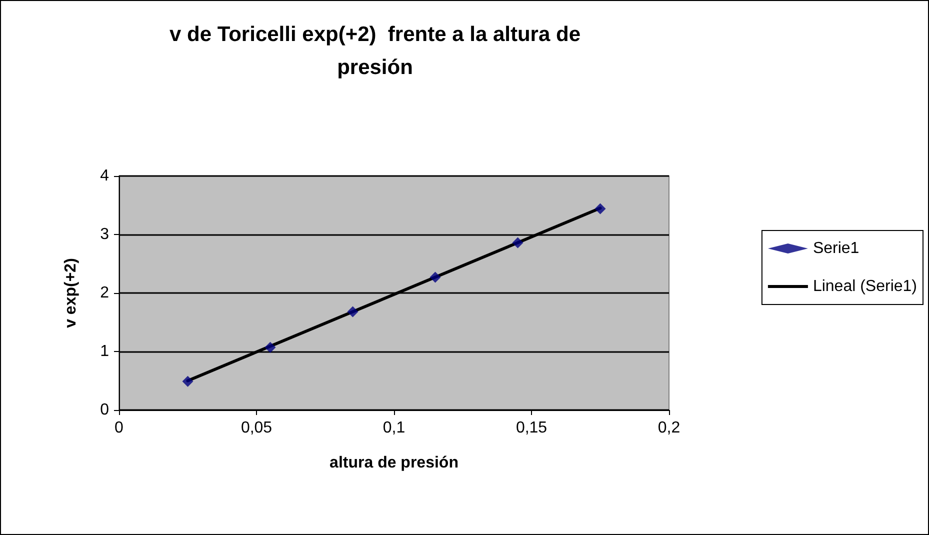 This screenshot has height=535, width=929. Describe the element at coordinates (532, 428) in the screenshot. I see `x-tick-label: 0,15` at that location.